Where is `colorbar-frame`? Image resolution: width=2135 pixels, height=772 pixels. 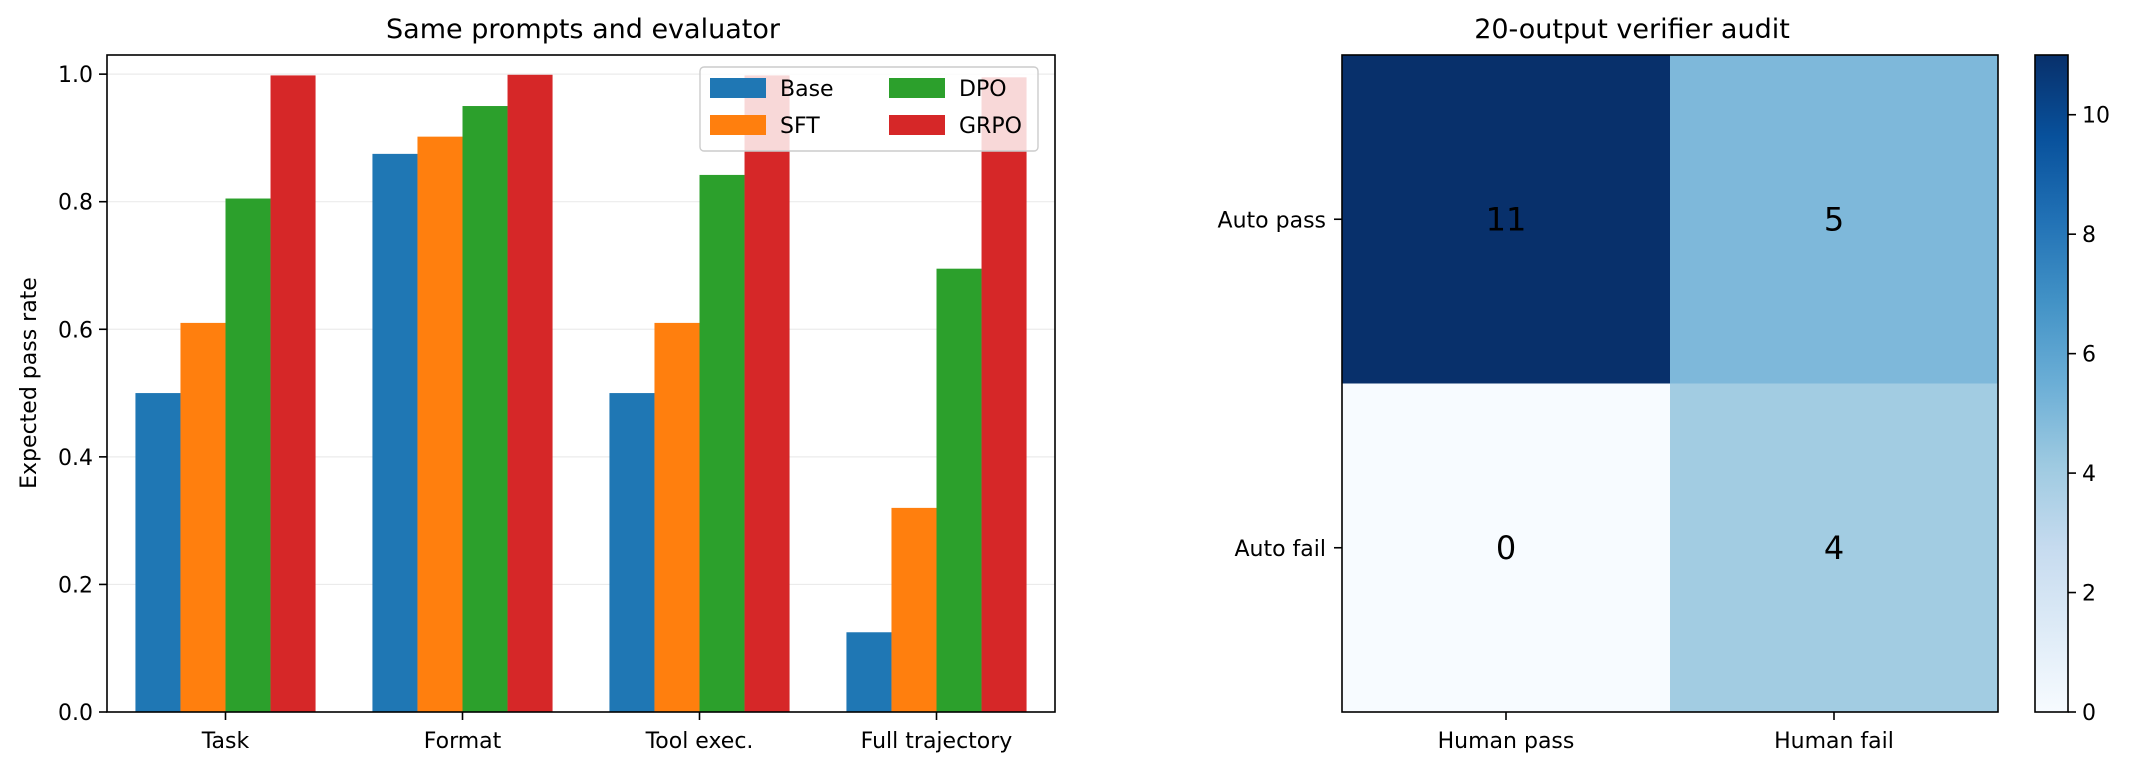 colorbar-frame is located at coordinates (2051, 383).